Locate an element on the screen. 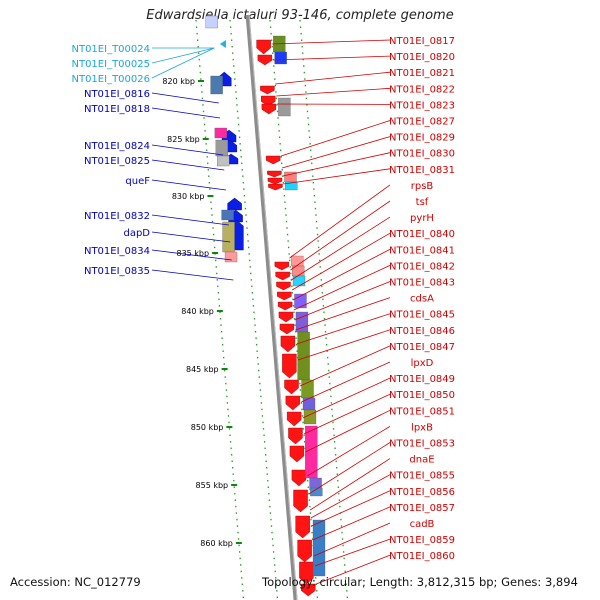  kbp-tick-label: 850 kbp is located at coordinates (207, 427).